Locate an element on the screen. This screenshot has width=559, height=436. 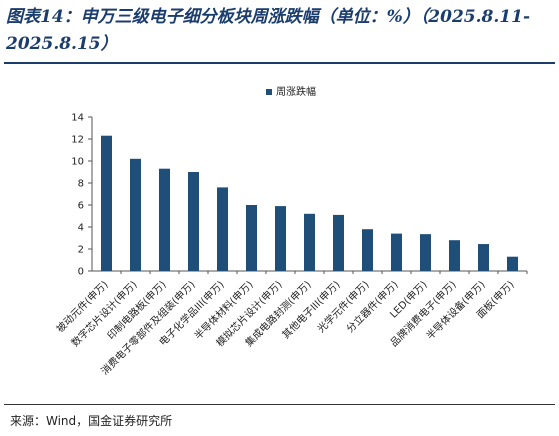
y-tick-label: 4 is located at coordinates (81, 228).